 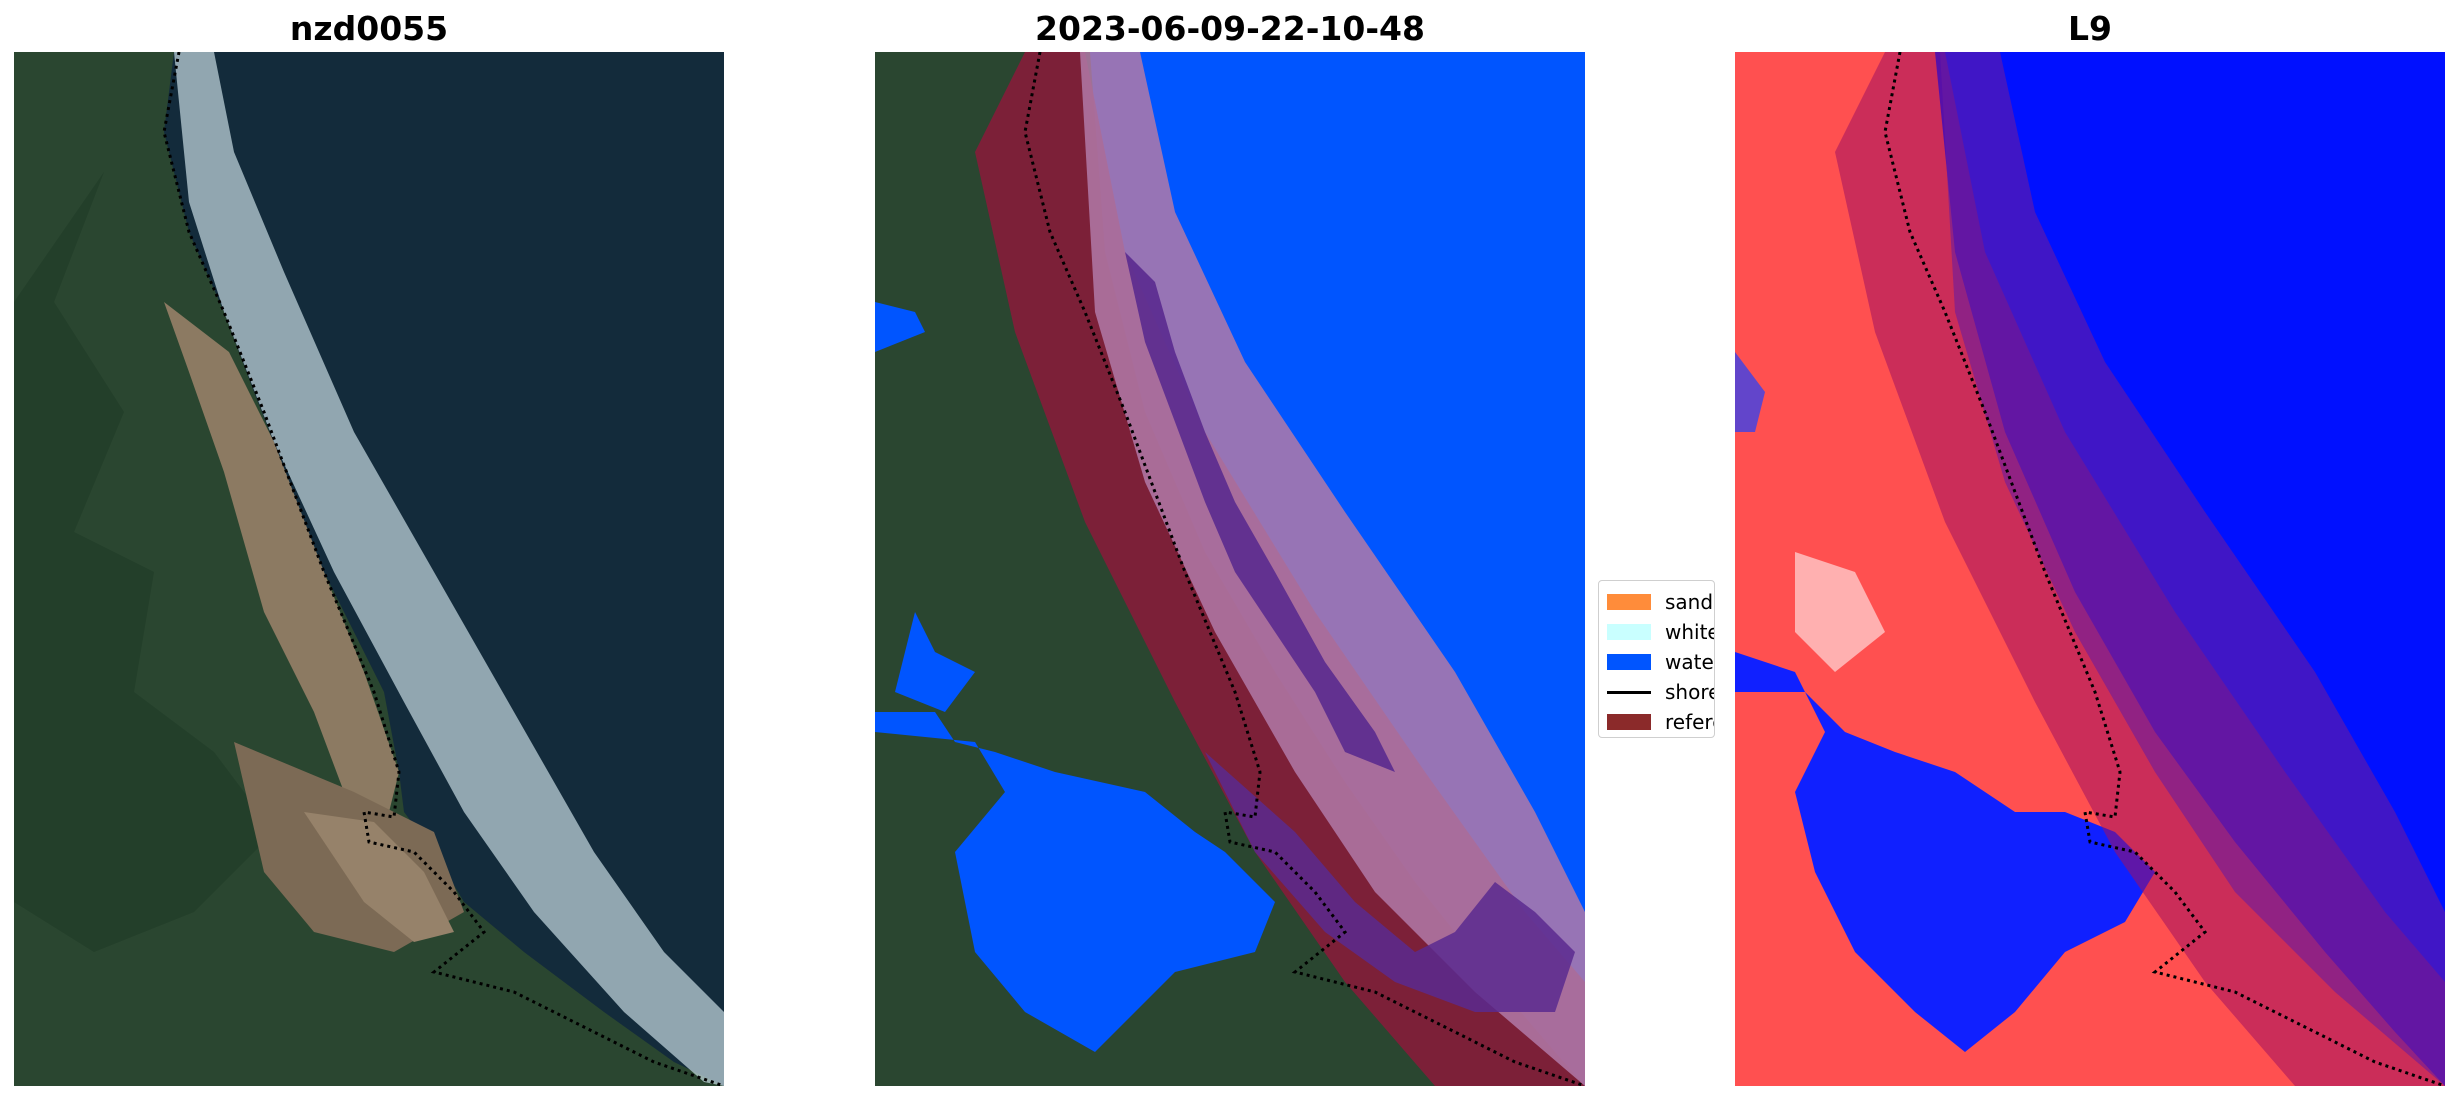 What do you see at coordinates (1690, 692) in the screenshot?
I see `legend-label-shoreline: shoreline` at bounding box center [1690, 692].